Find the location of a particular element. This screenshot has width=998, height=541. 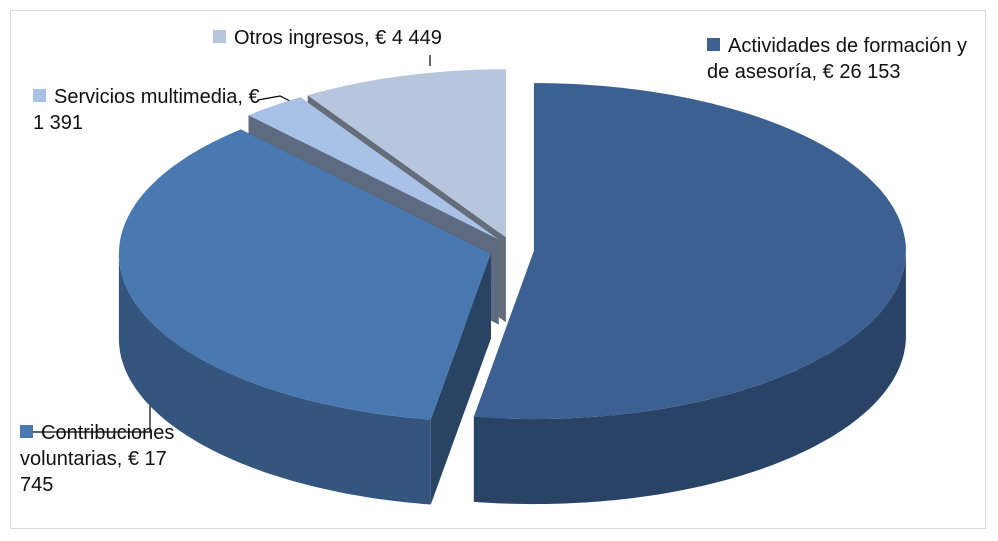

value-label: € 4 449 is located at coordinates (408, 38).